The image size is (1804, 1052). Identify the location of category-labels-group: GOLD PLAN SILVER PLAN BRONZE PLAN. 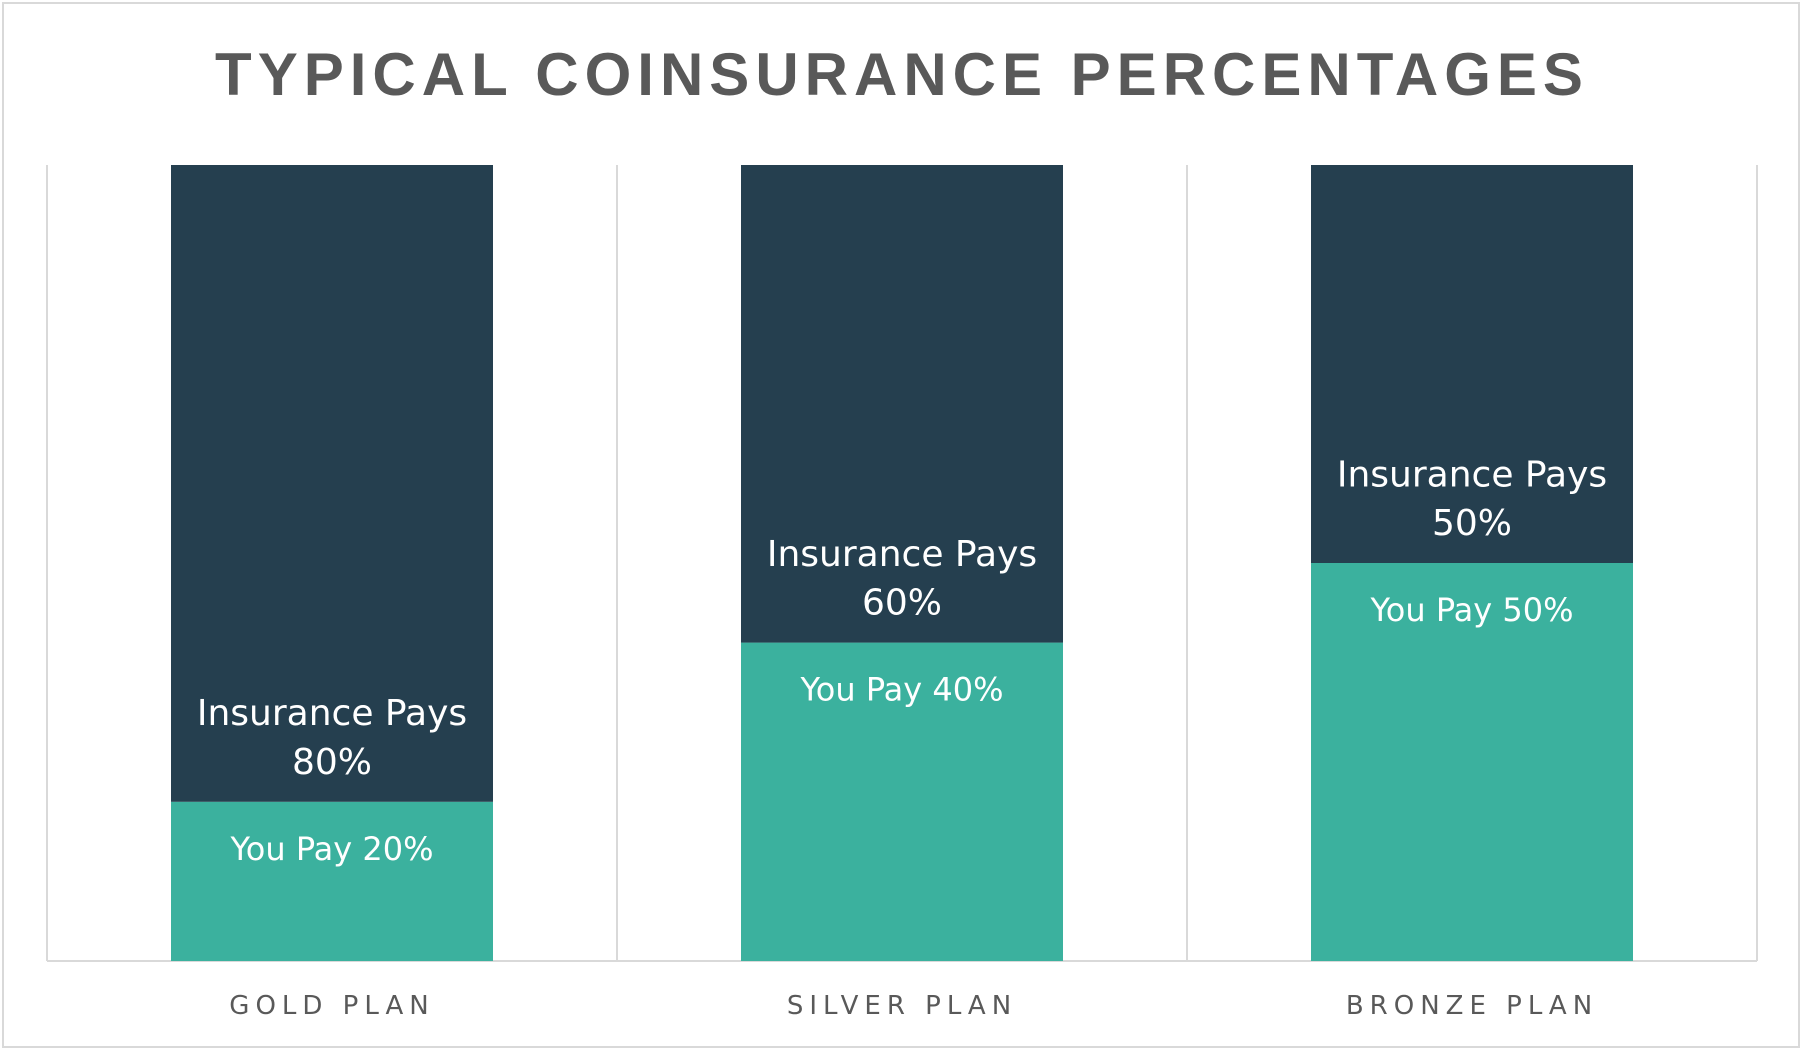
(913, 1006).